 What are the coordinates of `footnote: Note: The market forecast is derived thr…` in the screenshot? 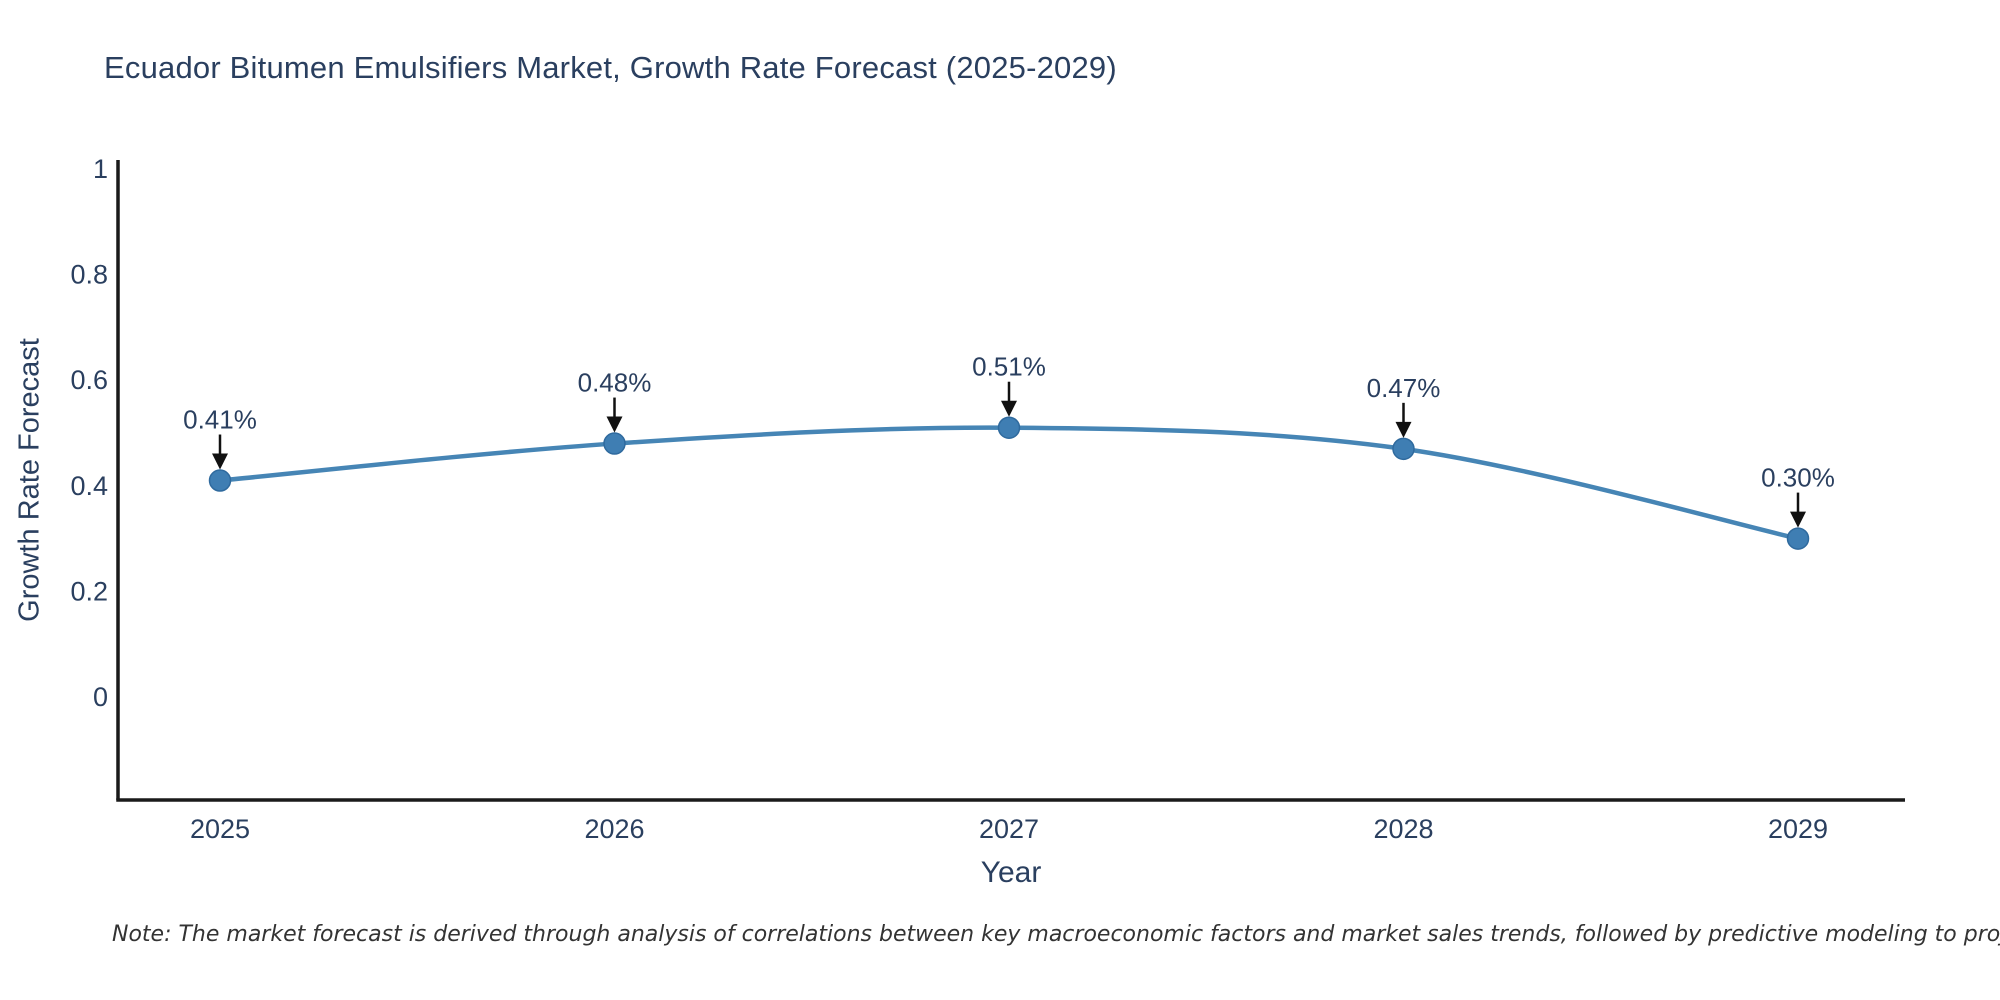 It's located at (1056, 934).